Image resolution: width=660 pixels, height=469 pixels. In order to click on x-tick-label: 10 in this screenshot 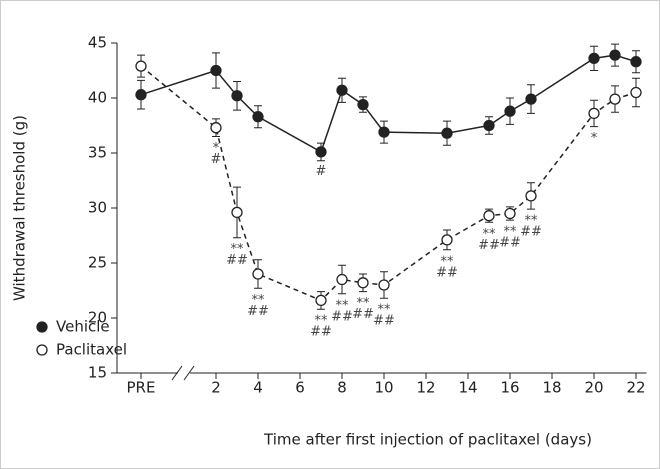, I will do `click(383, 388)`.